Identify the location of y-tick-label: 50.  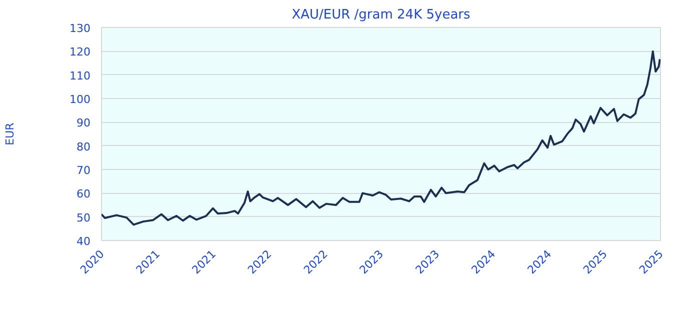
(83, 217).